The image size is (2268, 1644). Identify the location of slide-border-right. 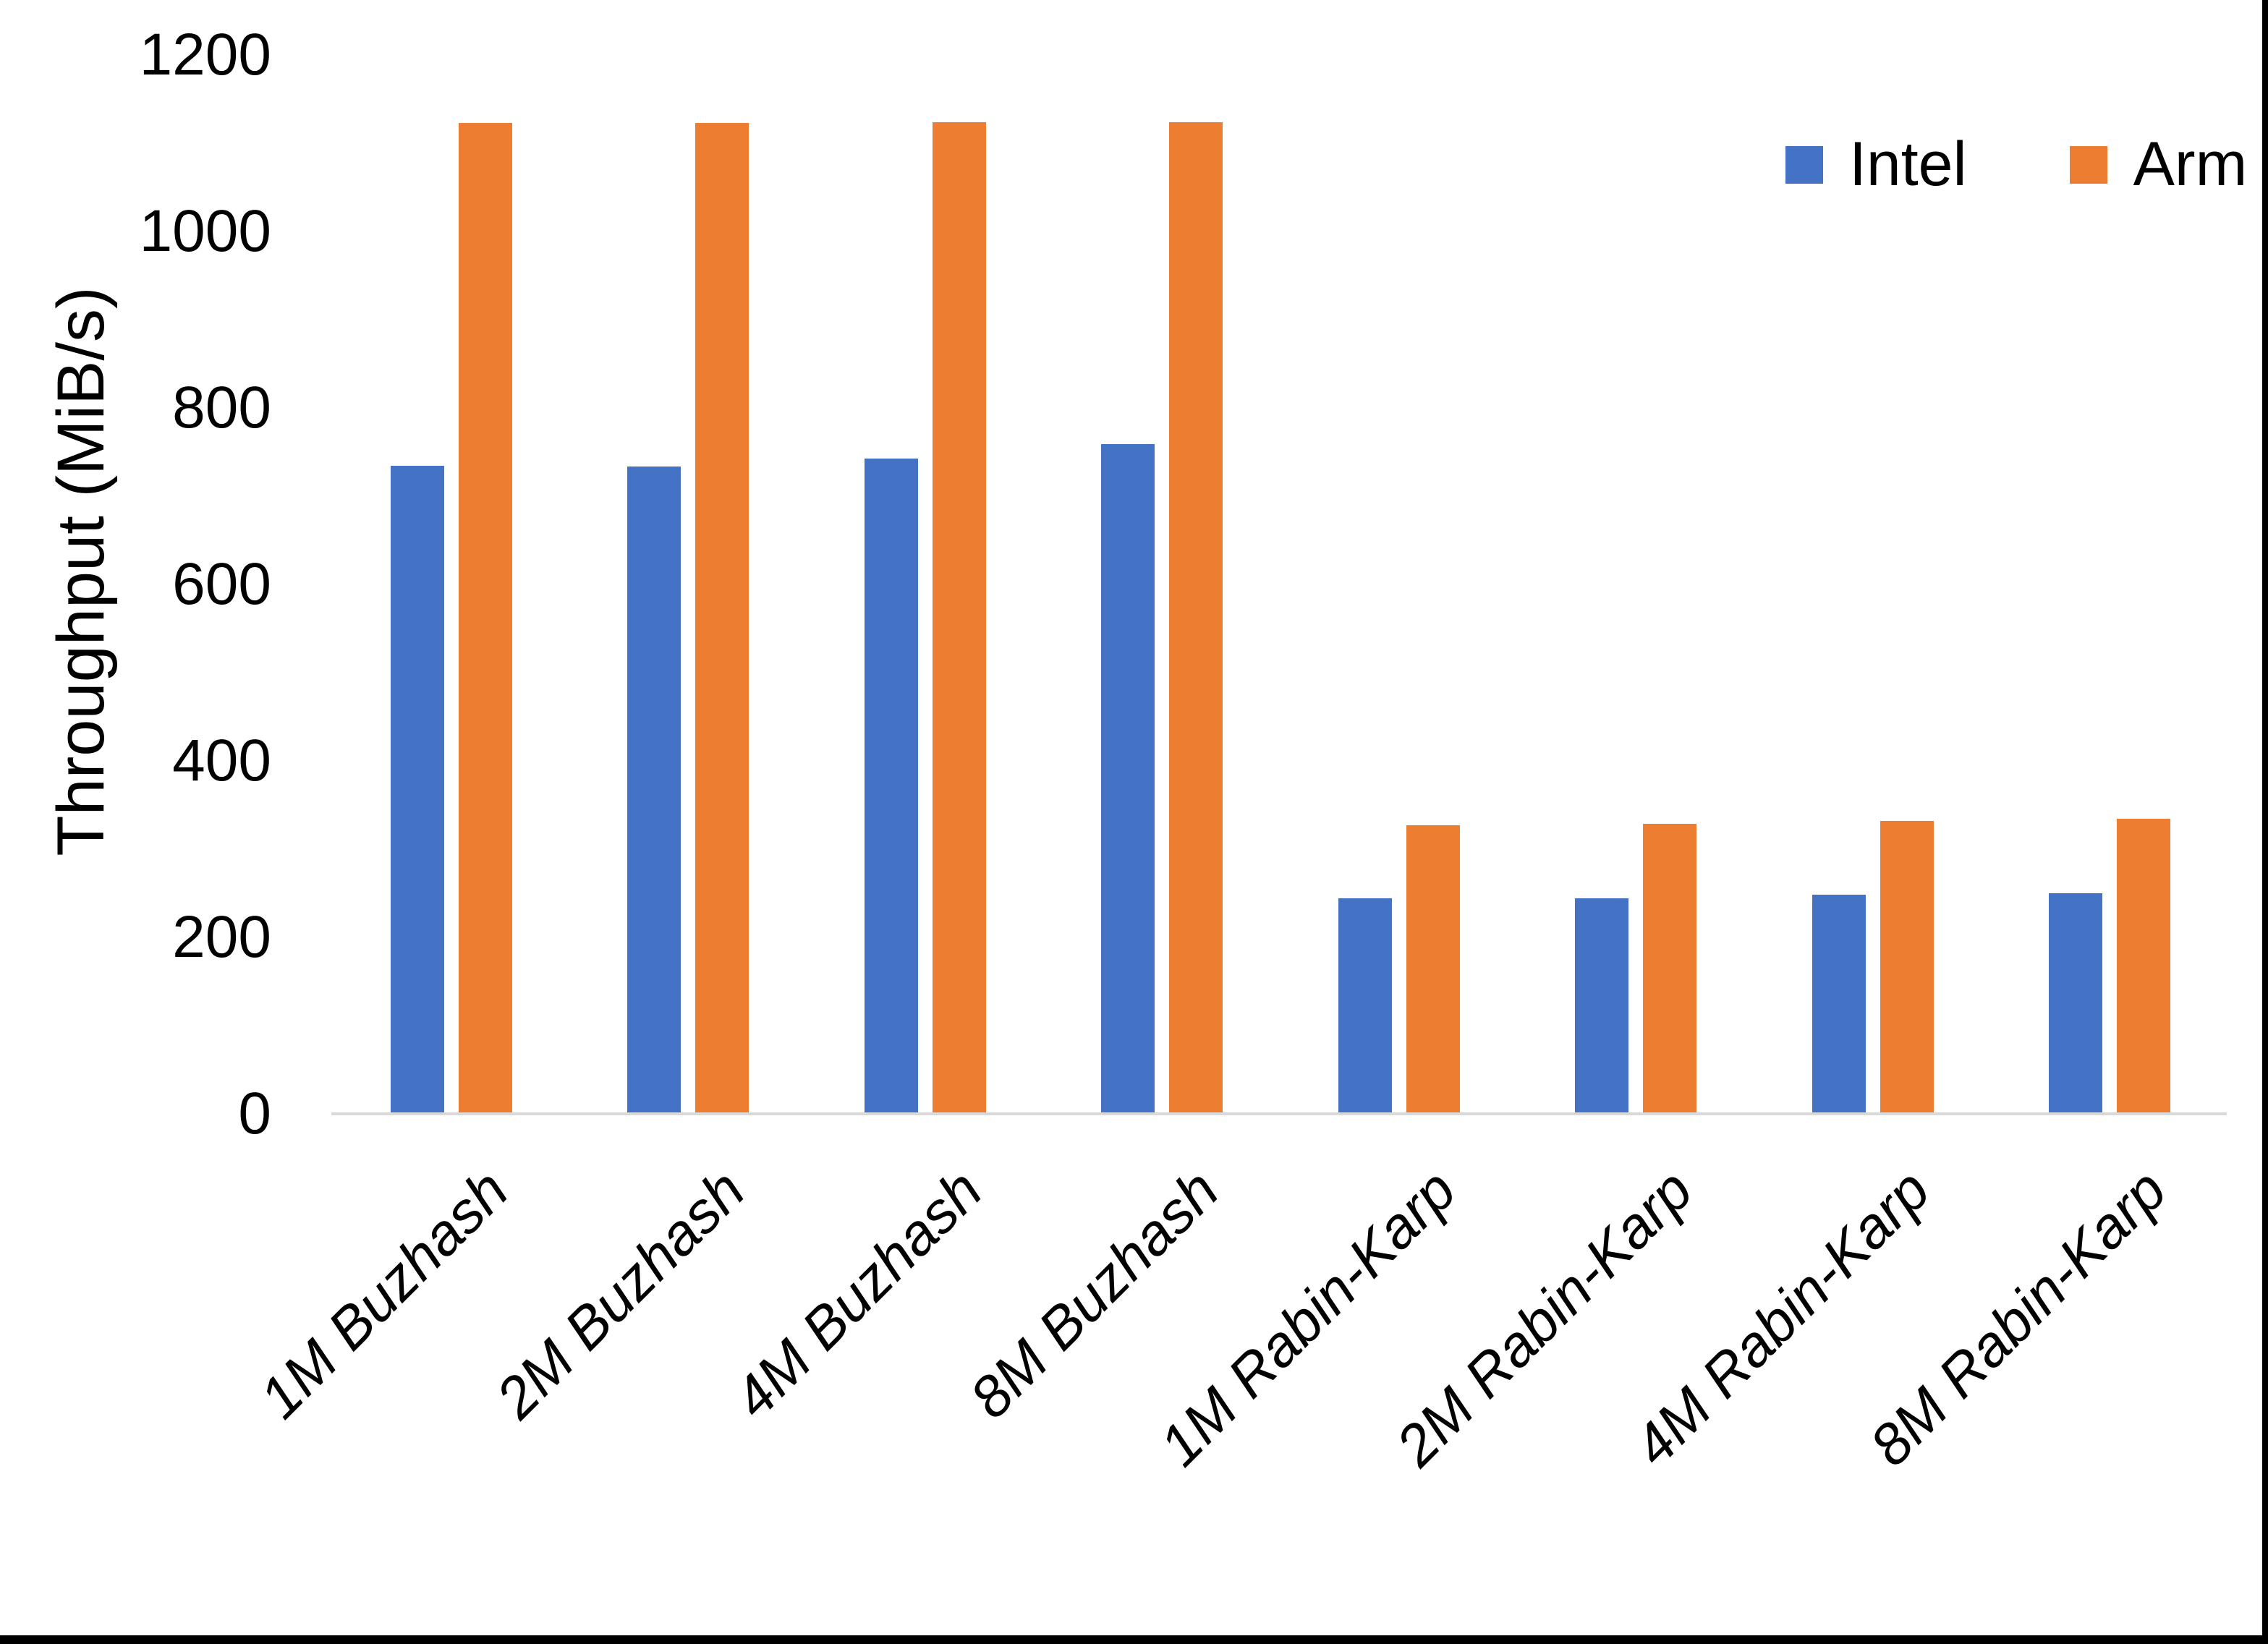
(2265, 822).